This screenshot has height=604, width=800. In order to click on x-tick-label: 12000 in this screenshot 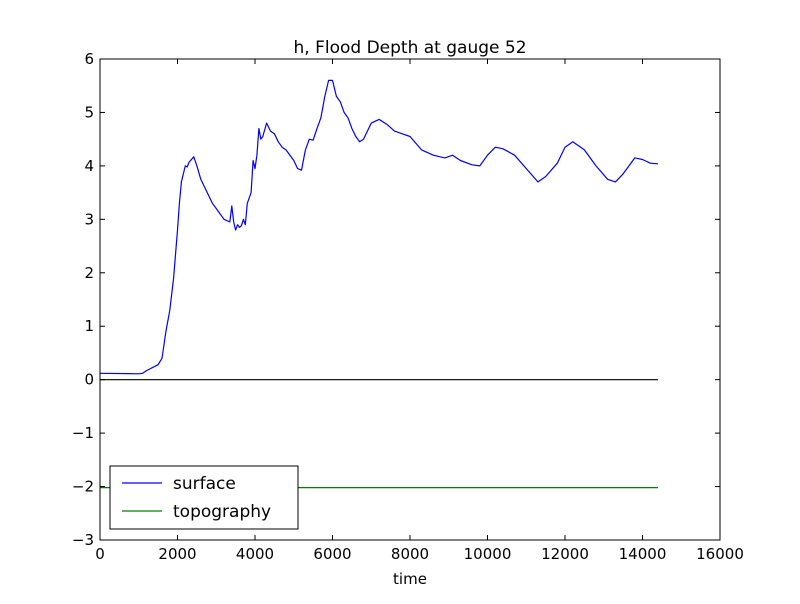, I will do `click(565, 554)`.